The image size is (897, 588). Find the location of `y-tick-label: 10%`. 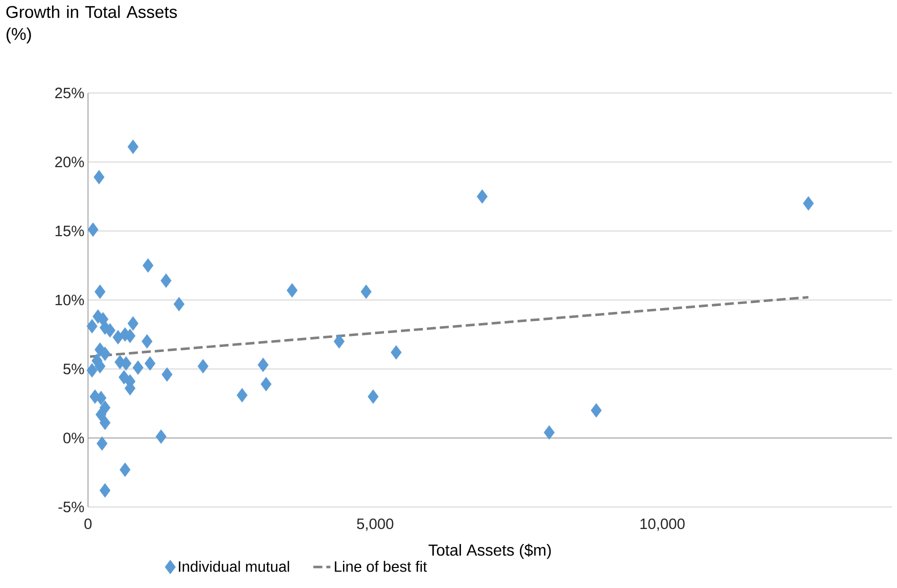

y-tick-label: 10% is located at coordinates (70, 300).